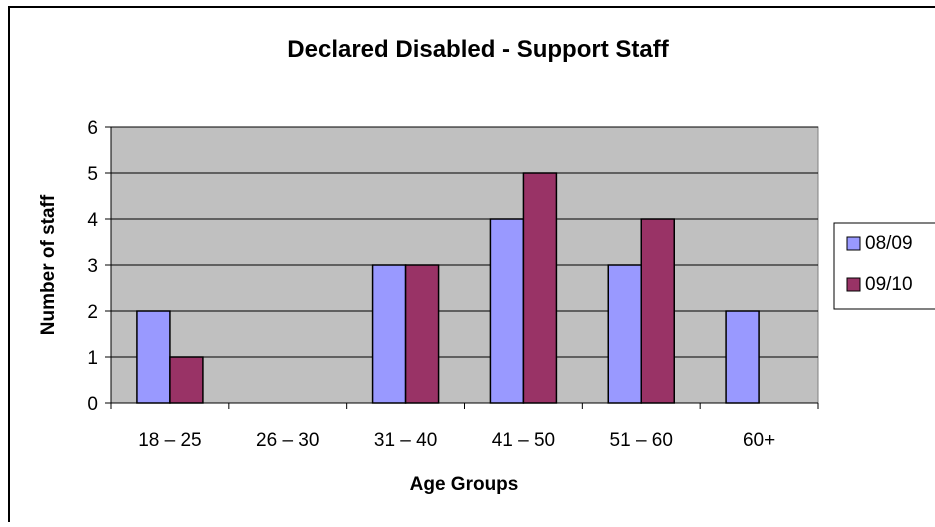 The width and height of the screenshot is (935, 527). Describe the element at coordinates (92, 312) in the screenshot. I see `y-tick-label: 2` at that location.